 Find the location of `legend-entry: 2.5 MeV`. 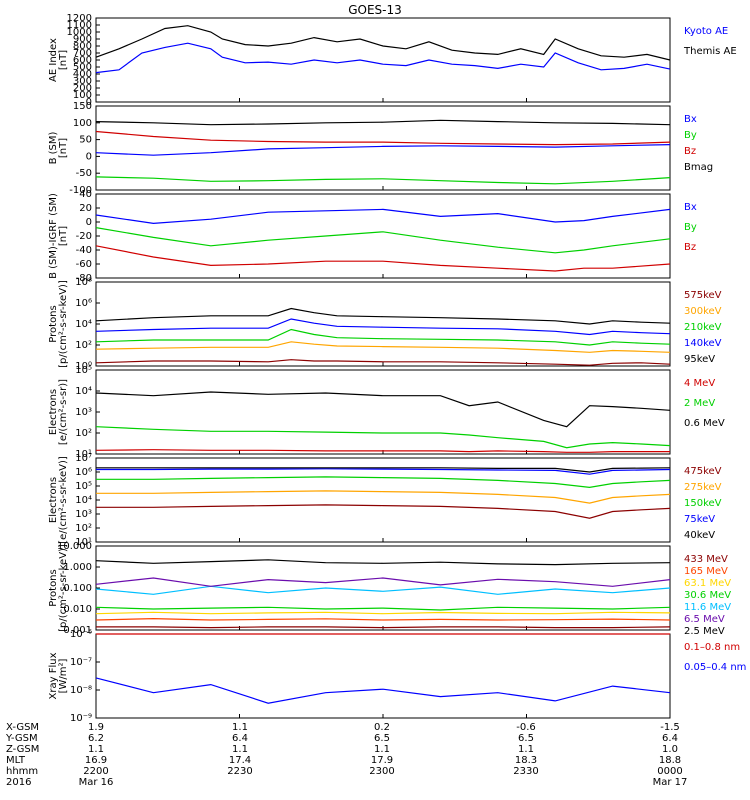

legend-entry: 2.5 MeV is located at coordinates (704, 631).